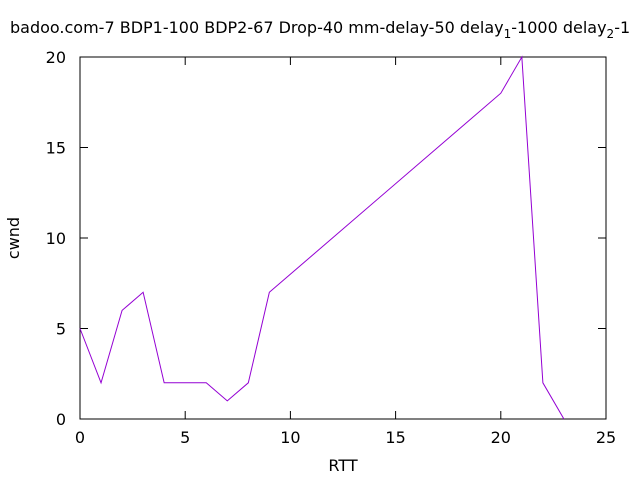 This screenshot has width=640, height=480. I want to click on chart-title-part2: -1000 delay, so click(558, 27).